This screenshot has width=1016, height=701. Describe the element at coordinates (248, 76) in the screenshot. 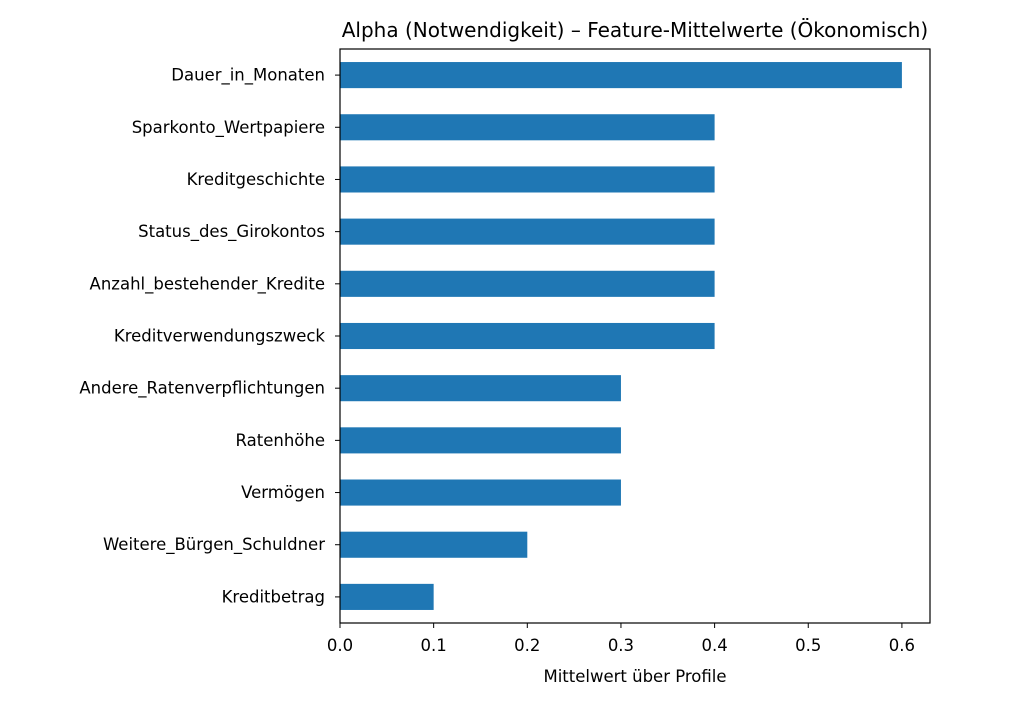

I see `y-tick-label: Dauer_in_Monaten` at that location.